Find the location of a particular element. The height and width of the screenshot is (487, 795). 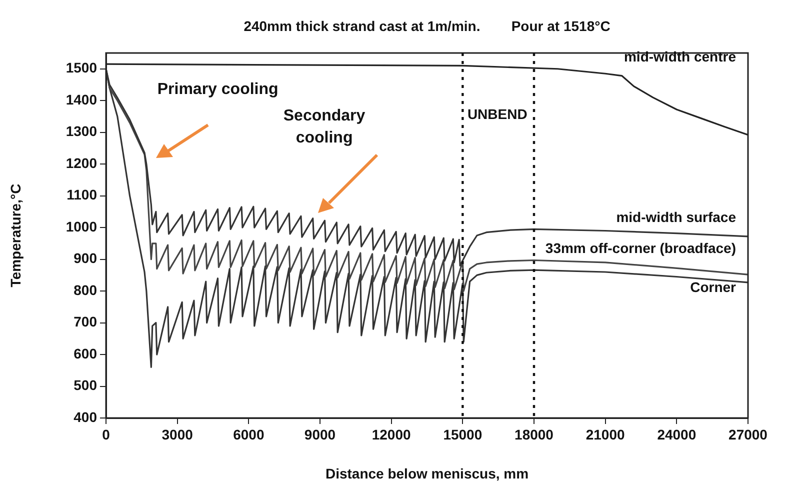

x-tick-label: 21000 is located at coordinates (606, 434).